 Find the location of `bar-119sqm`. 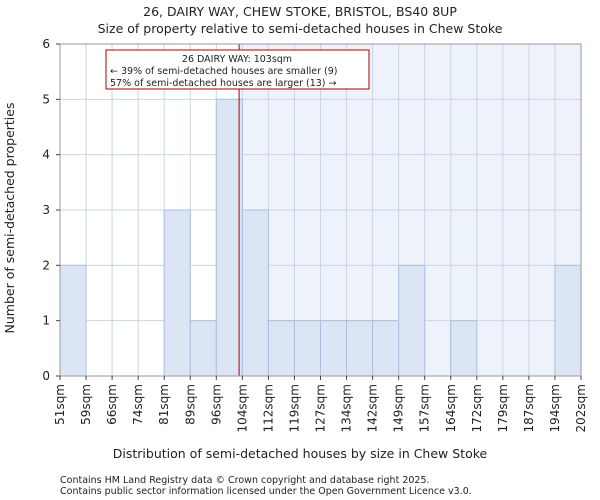

bar-119sqm is located at coordinates (307, 348).